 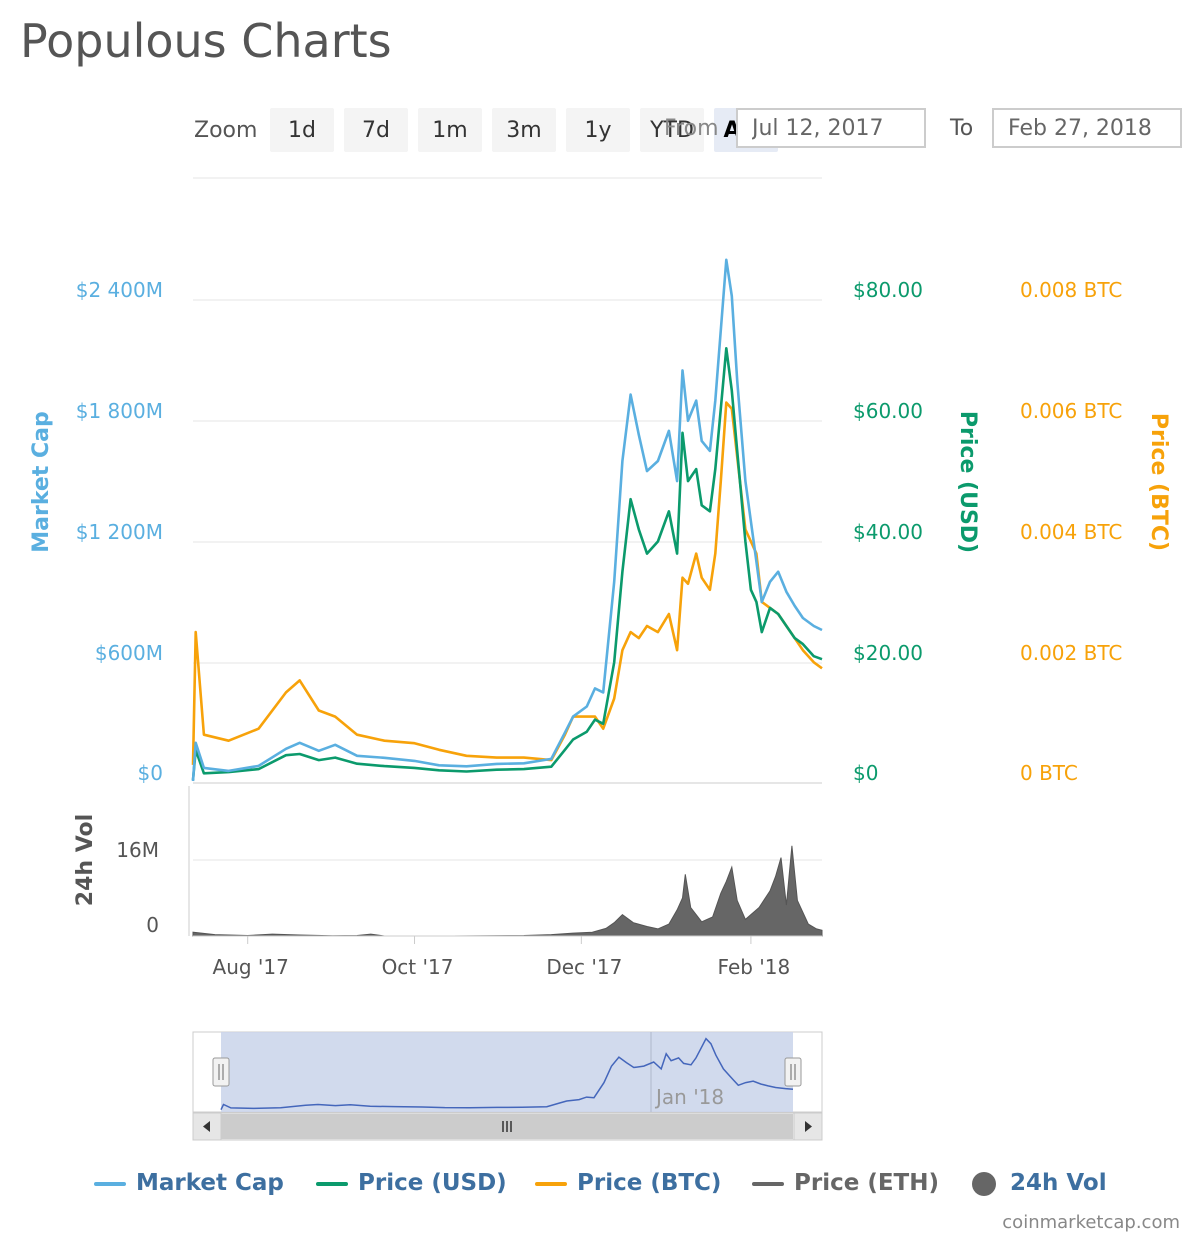 What do you see at coordinates (793, 1072) in the screenshot?
I see `navigator-right-handle` at bounding box center [793, 1072].